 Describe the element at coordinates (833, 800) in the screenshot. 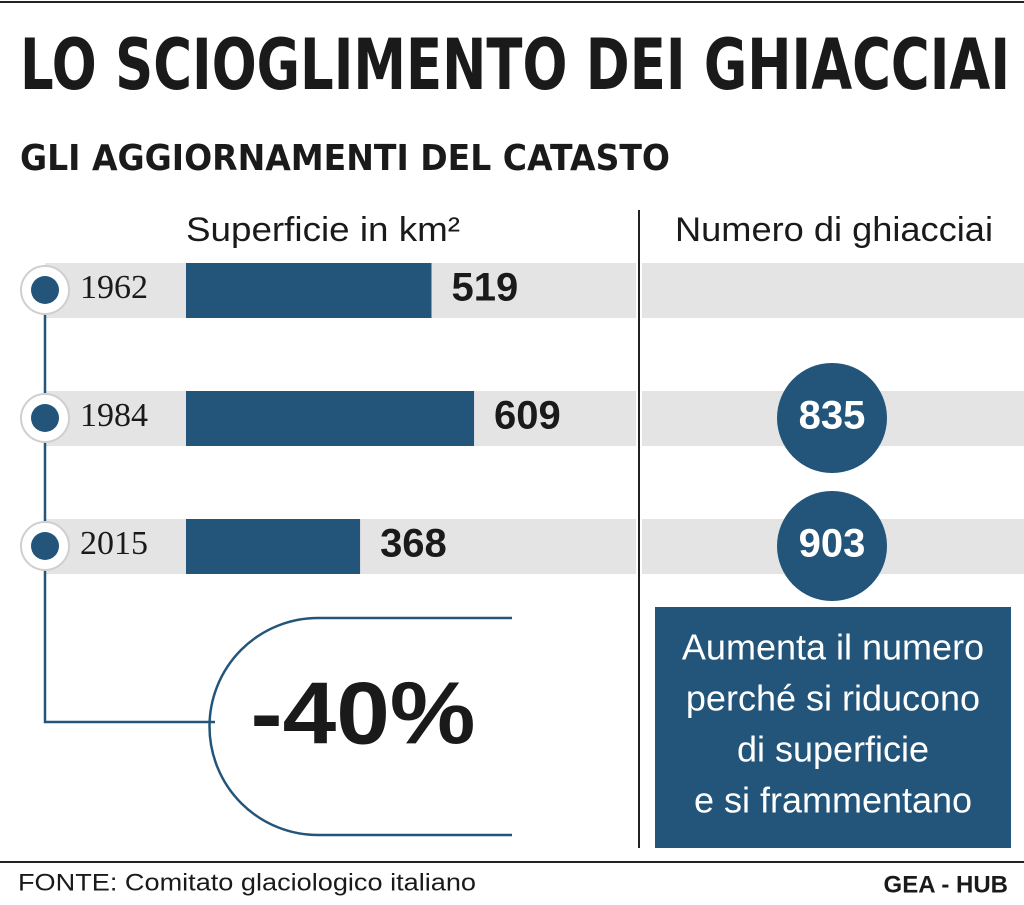

I see `note-line: e si frammentano` at that location.